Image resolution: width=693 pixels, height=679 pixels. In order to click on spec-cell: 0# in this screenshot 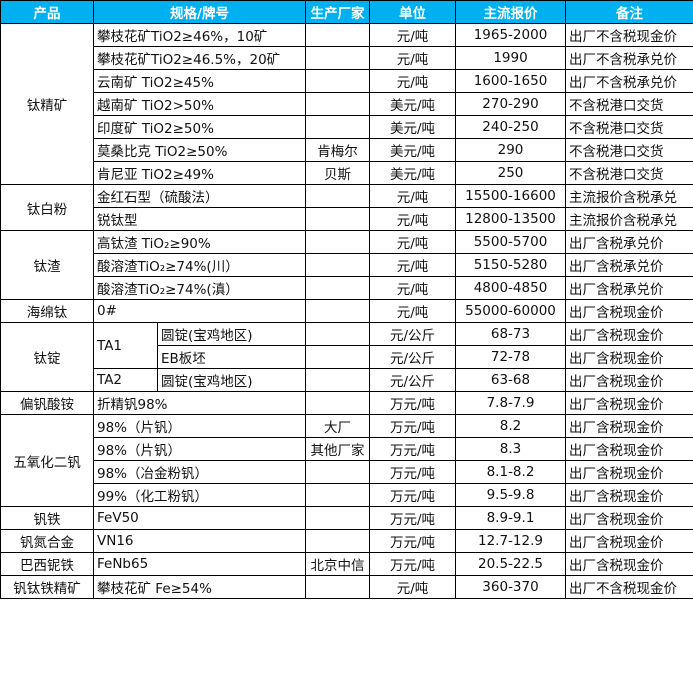, I will do `click(199, 311)`.